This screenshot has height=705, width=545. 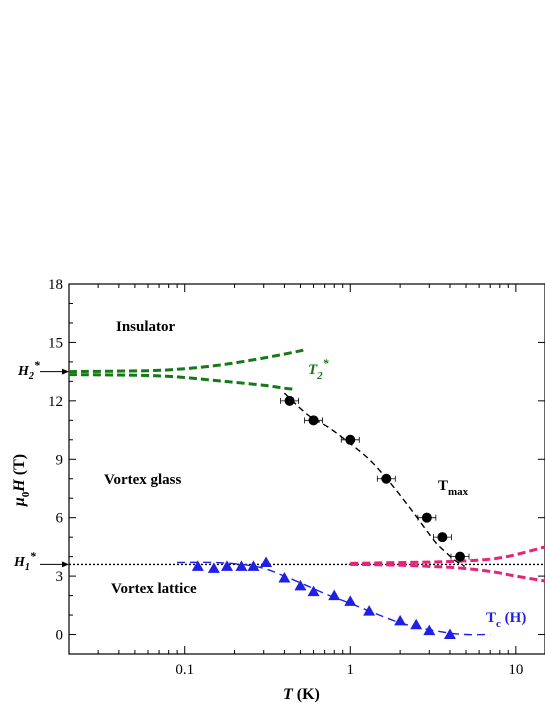 I want to click on y-axis-title-unit: (T), so click(x=19, y=466).